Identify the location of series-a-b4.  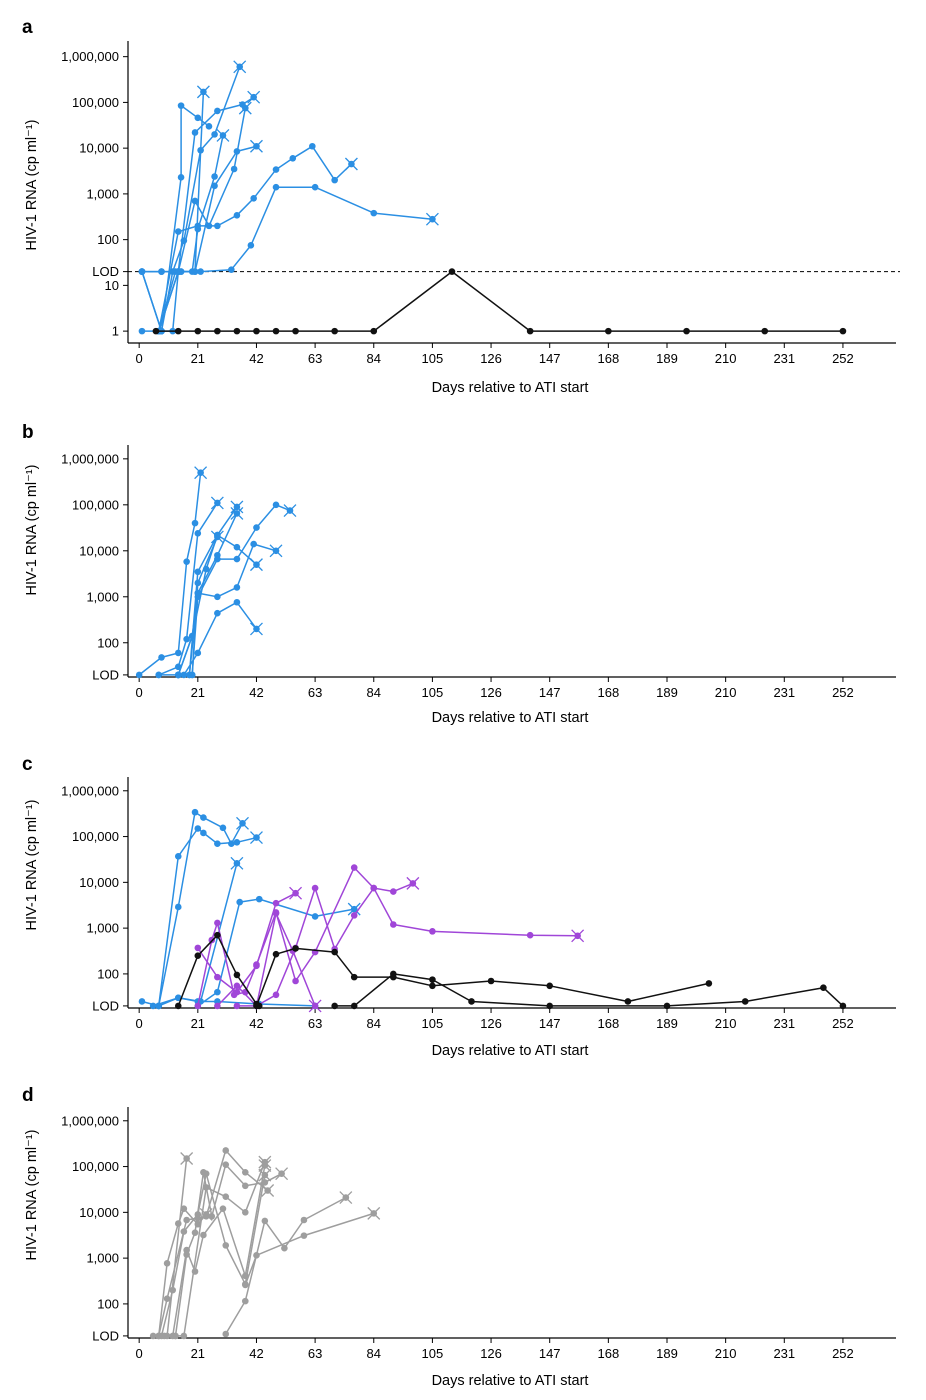
(182, 210).